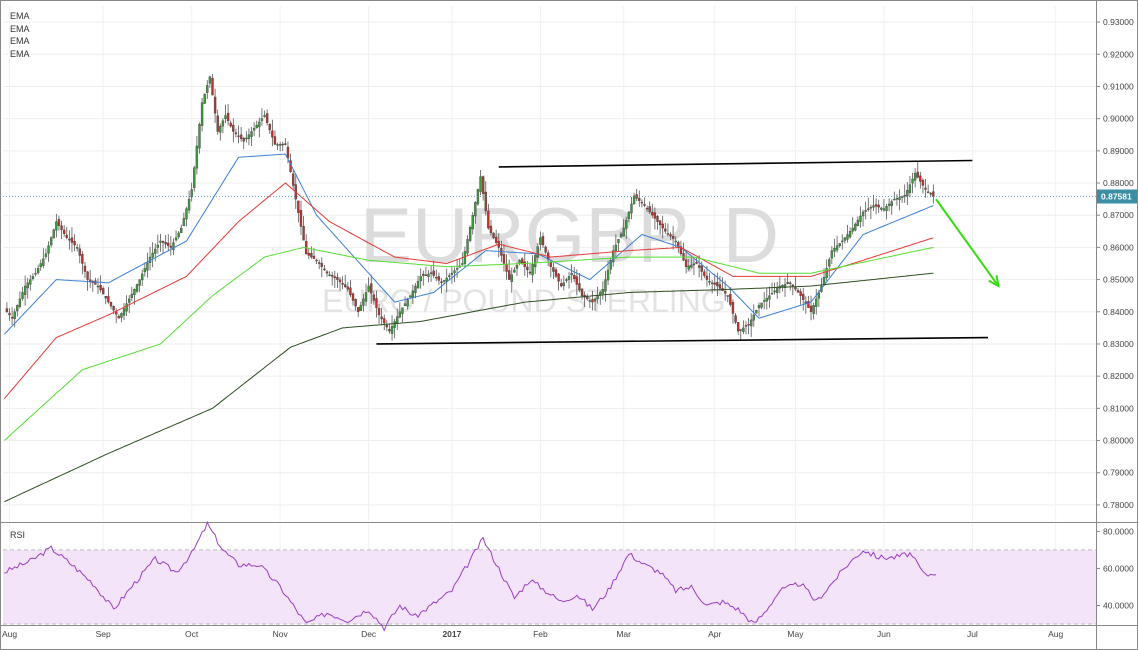 The image size is (1138, 650). Describe the element at coordinates (967, 242) in the screenshot. I see `trend-arrow-shaft` at that location.